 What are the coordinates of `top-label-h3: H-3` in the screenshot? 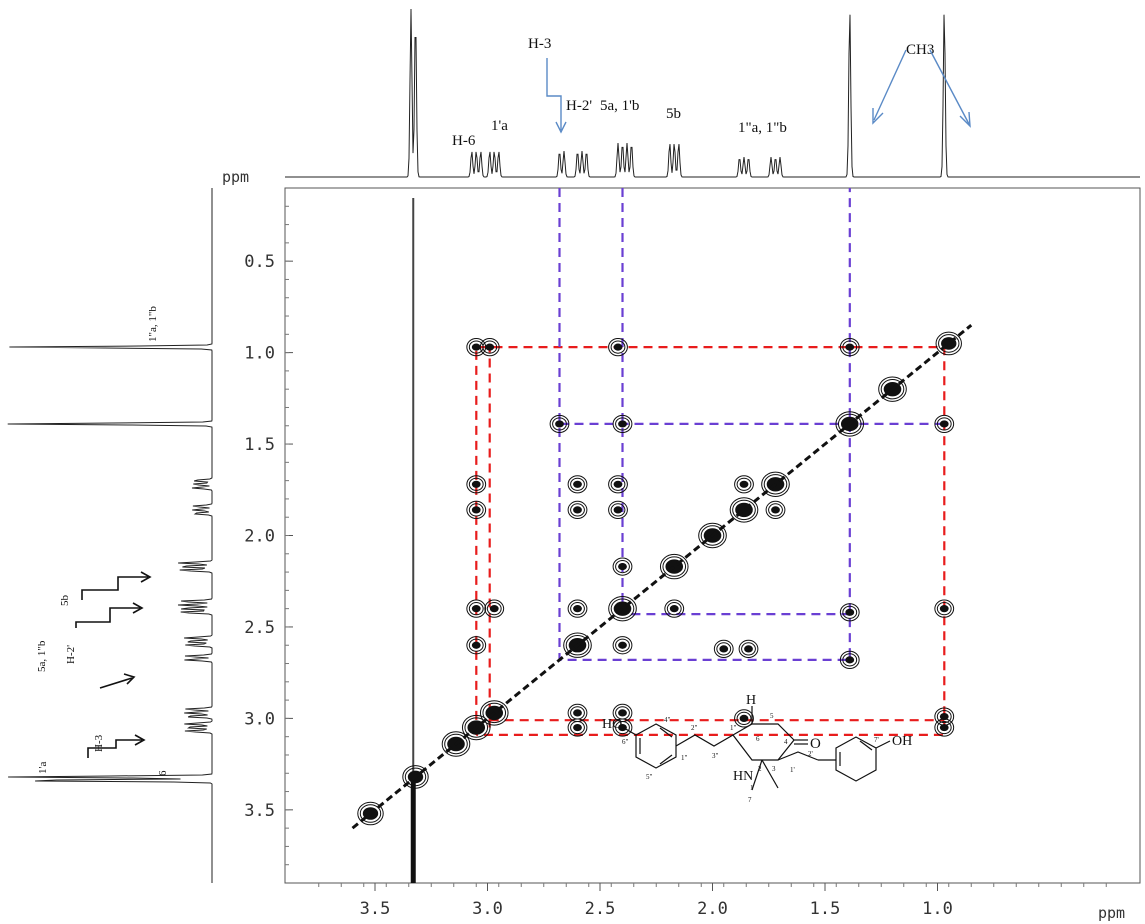 It's located at (539, 44).